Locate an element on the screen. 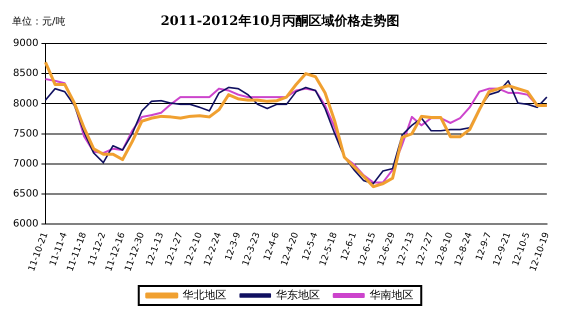 The width and height of the screenshot is (568, 327). legend-label: 华北地区 is located at coordinates (204, 295).